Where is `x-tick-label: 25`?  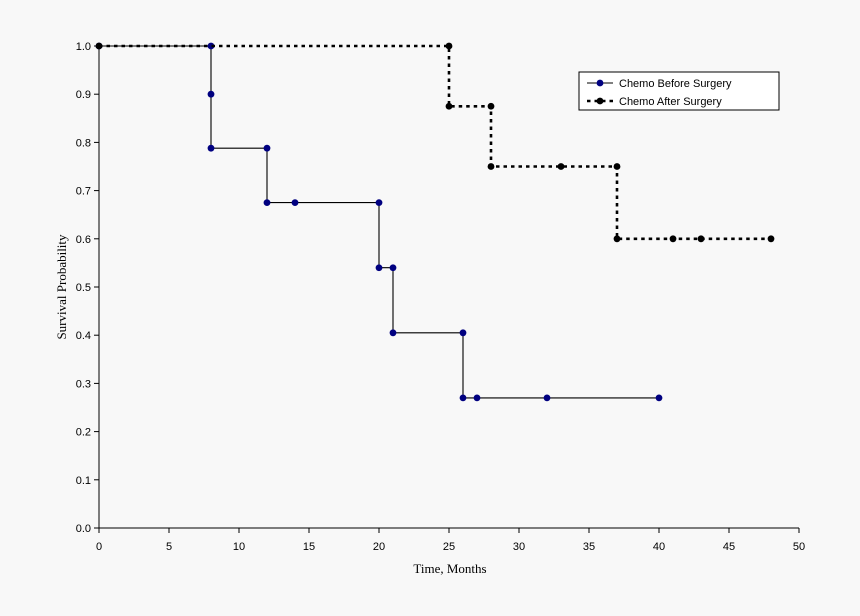
x-tick-label: 25 is located at coordinates (449, 547).